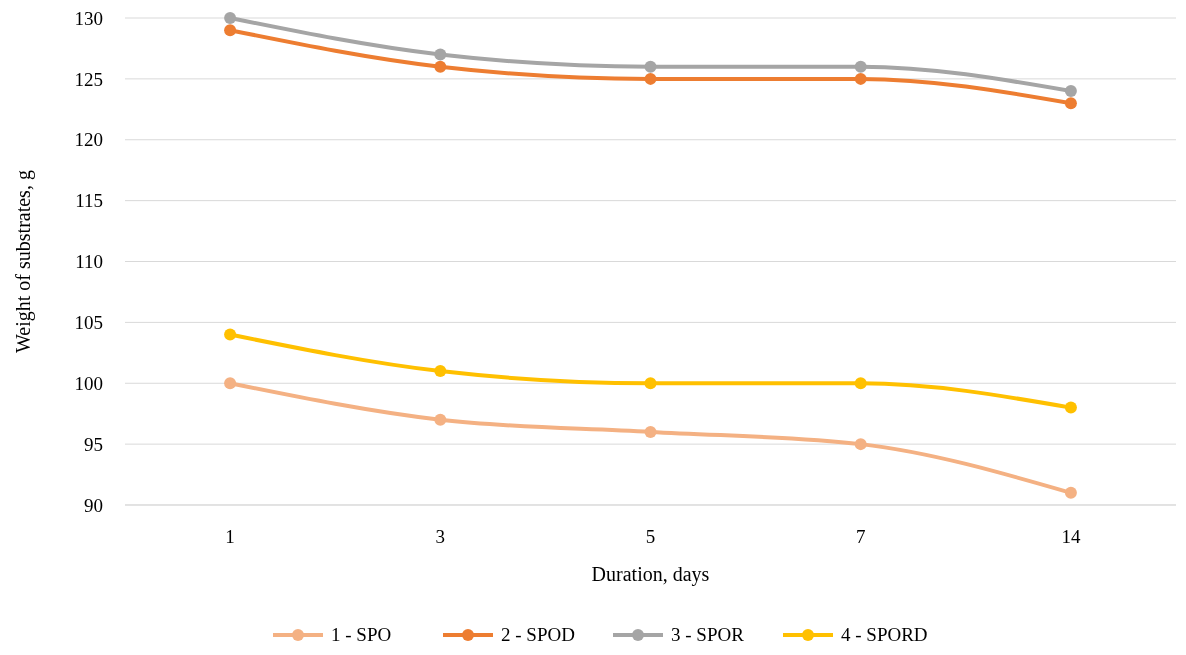 Image resolution: width=1186 pixels, height=655 pixels. Describe the element at coordinates (884, 634) in the screenshot. I see `legend-label: 4 - SPORD` at that location.